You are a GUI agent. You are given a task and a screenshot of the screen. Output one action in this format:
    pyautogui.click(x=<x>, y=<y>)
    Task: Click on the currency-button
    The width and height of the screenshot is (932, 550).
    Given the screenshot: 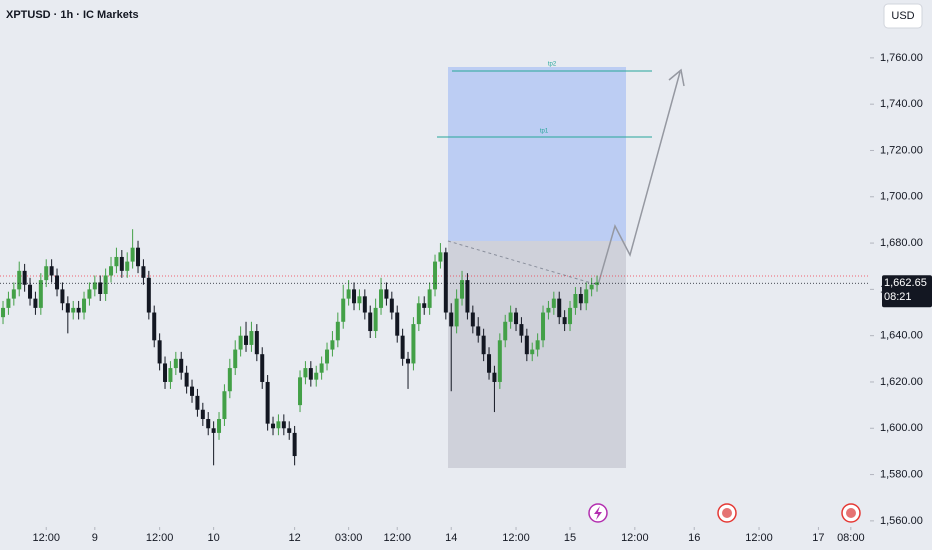 What is the action you would take?
    pyautogui.click(x=903, y=16)
    